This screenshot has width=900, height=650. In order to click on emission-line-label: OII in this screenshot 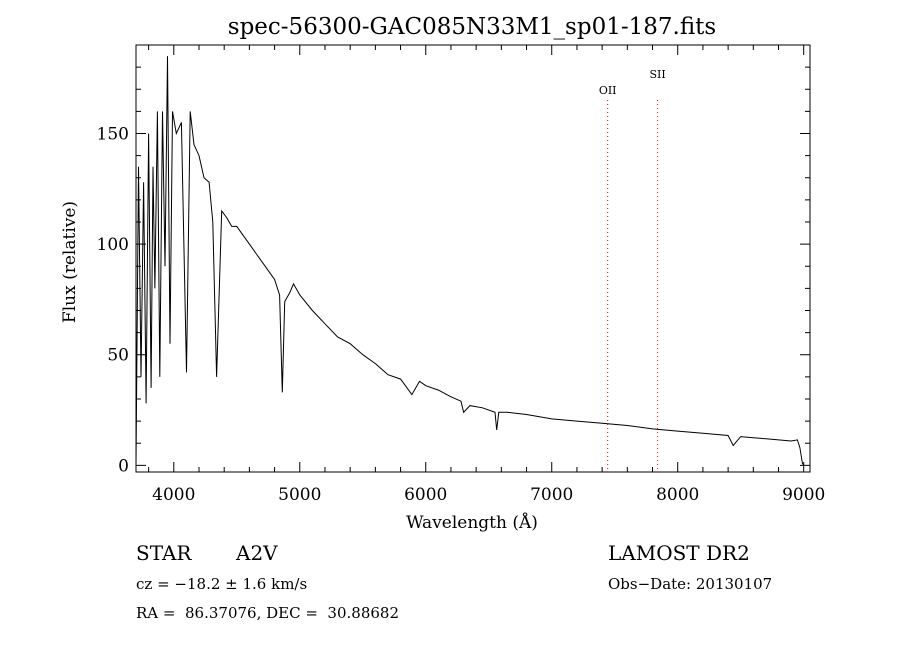, I will do `click(608, 90)`.